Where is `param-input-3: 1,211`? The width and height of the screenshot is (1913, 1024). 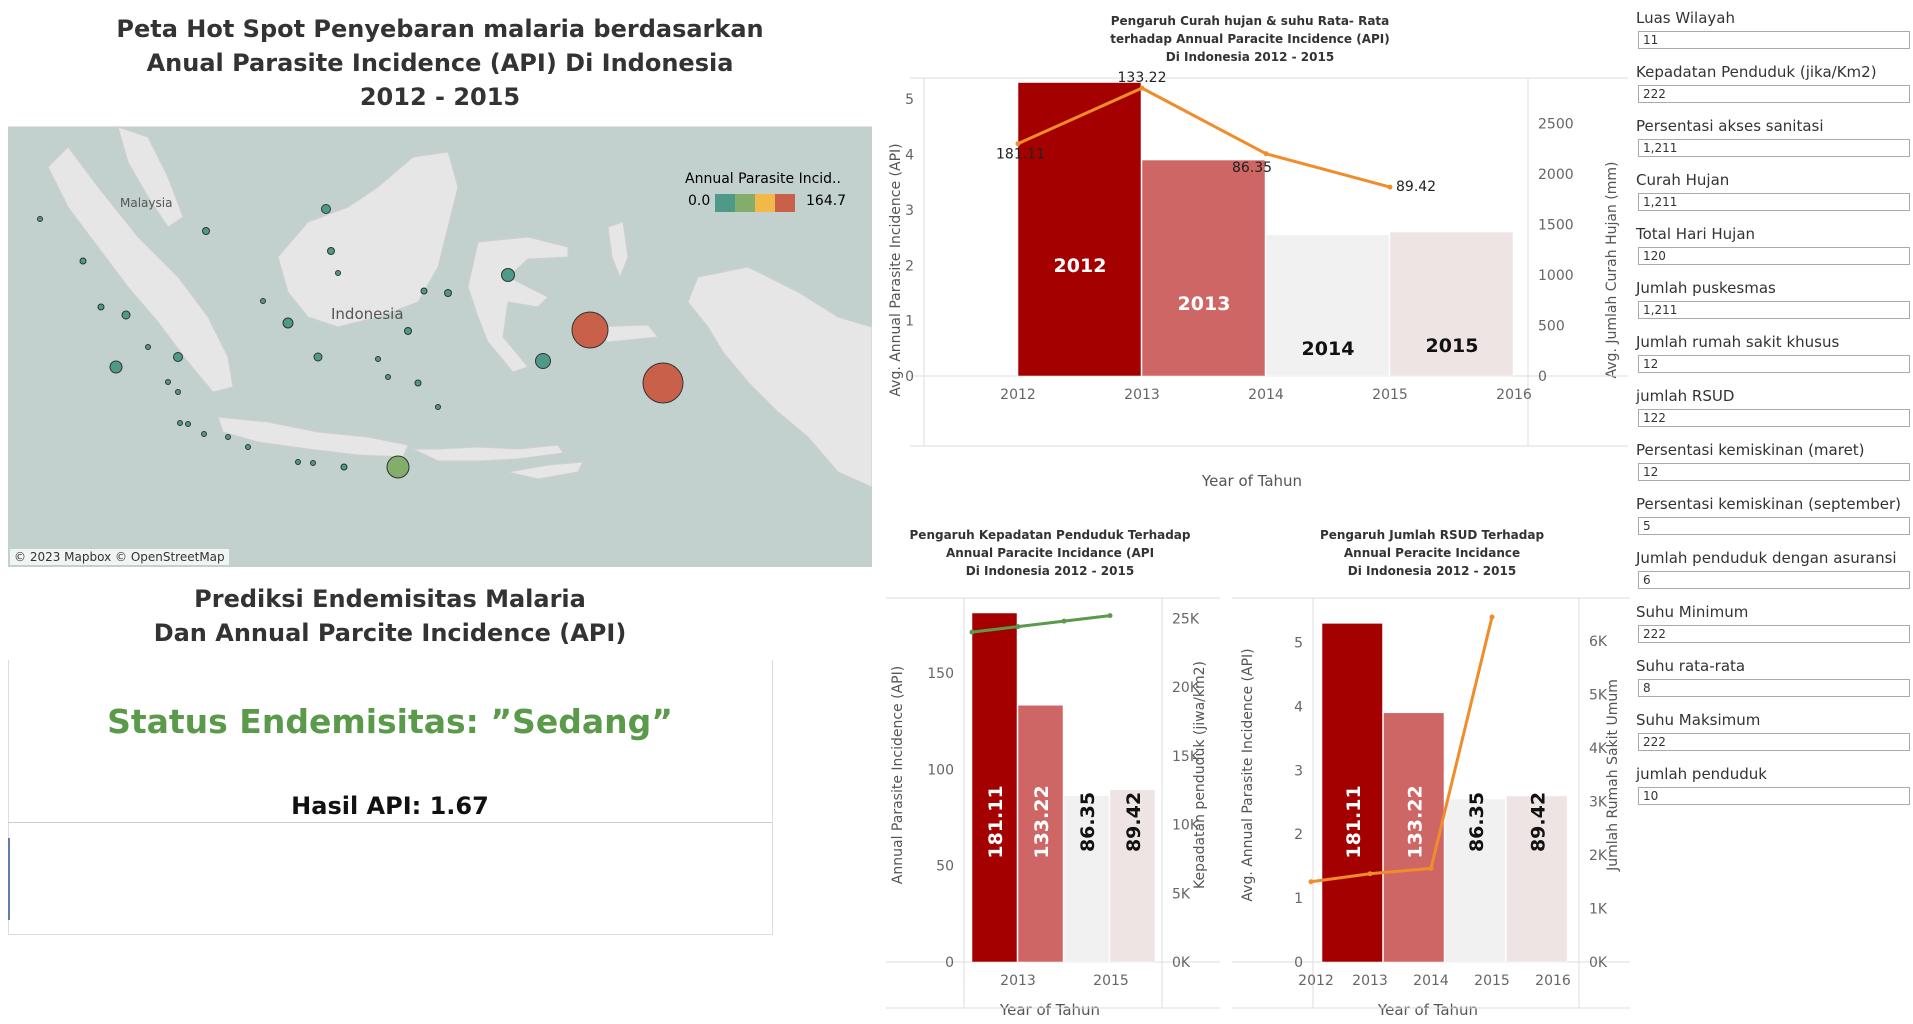
param-input-3: 1,211 is located at coordinates (1774, 202).